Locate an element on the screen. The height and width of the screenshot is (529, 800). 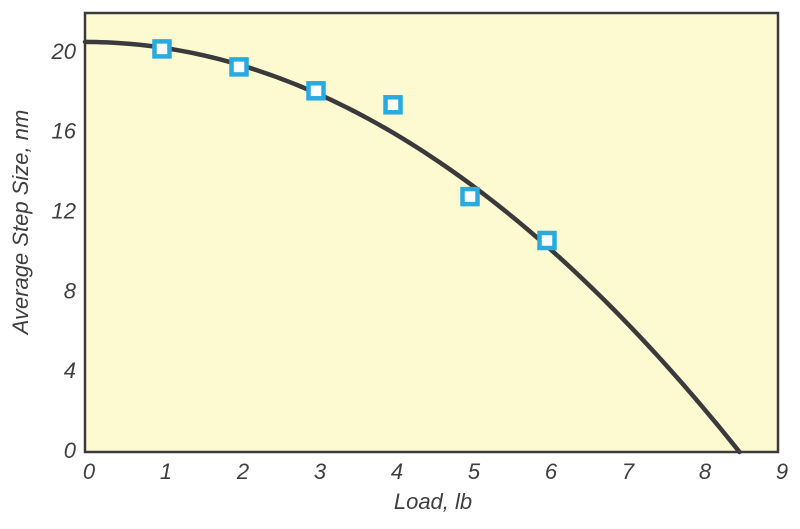
y-tick-label: 0 is located at coordinates (70, 450).